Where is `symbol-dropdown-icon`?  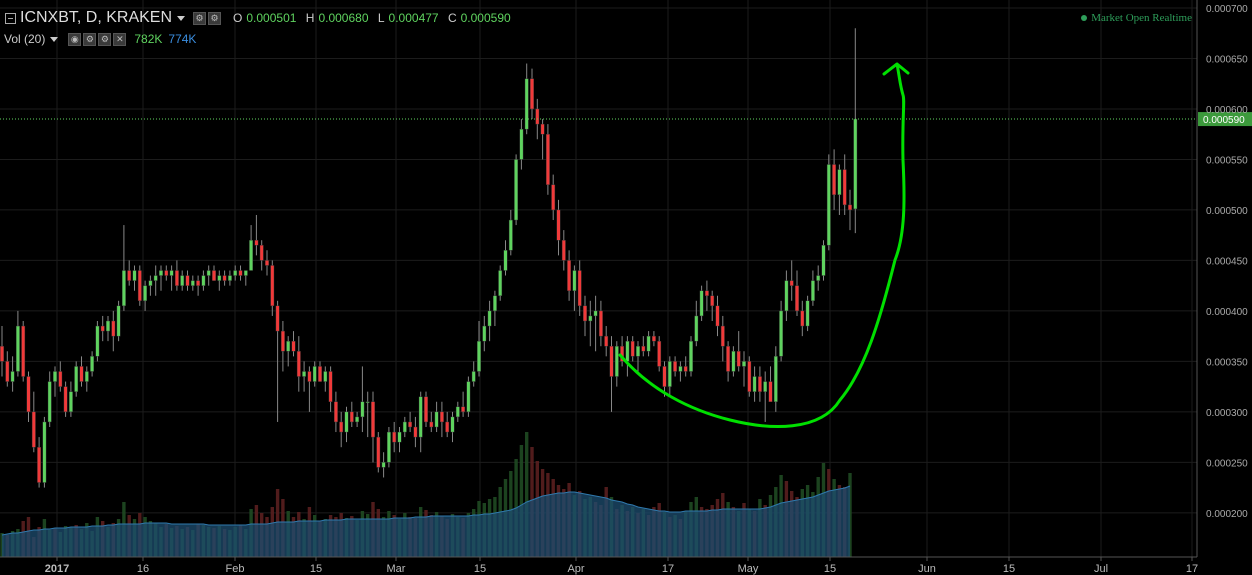 symbol-dropdown-icon is located at coordinates (181, 18).